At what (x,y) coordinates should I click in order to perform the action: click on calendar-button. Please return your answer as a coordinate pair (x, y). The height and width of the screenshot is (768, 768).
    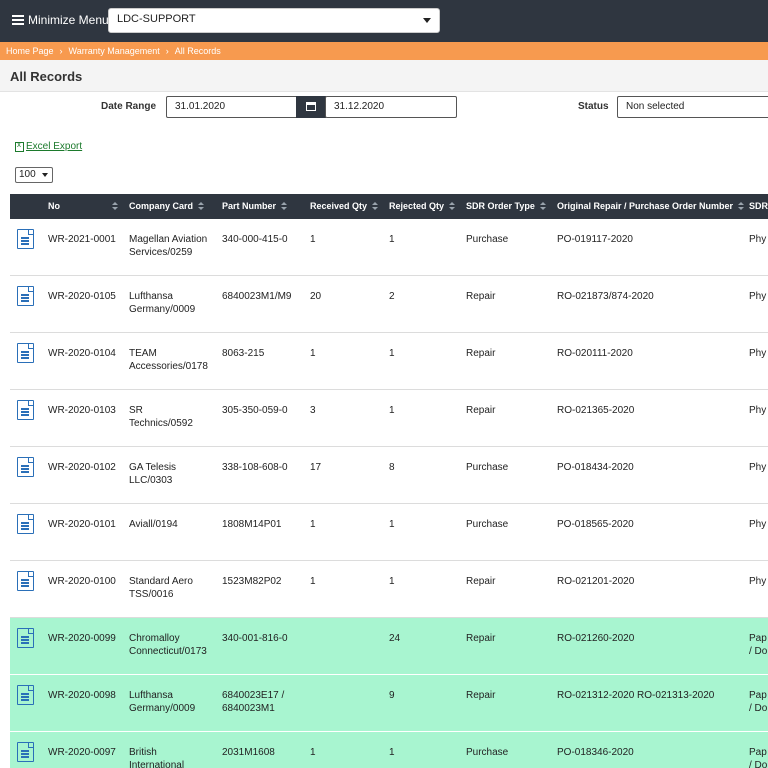
    Looking at the image, I should click on (311, 107).